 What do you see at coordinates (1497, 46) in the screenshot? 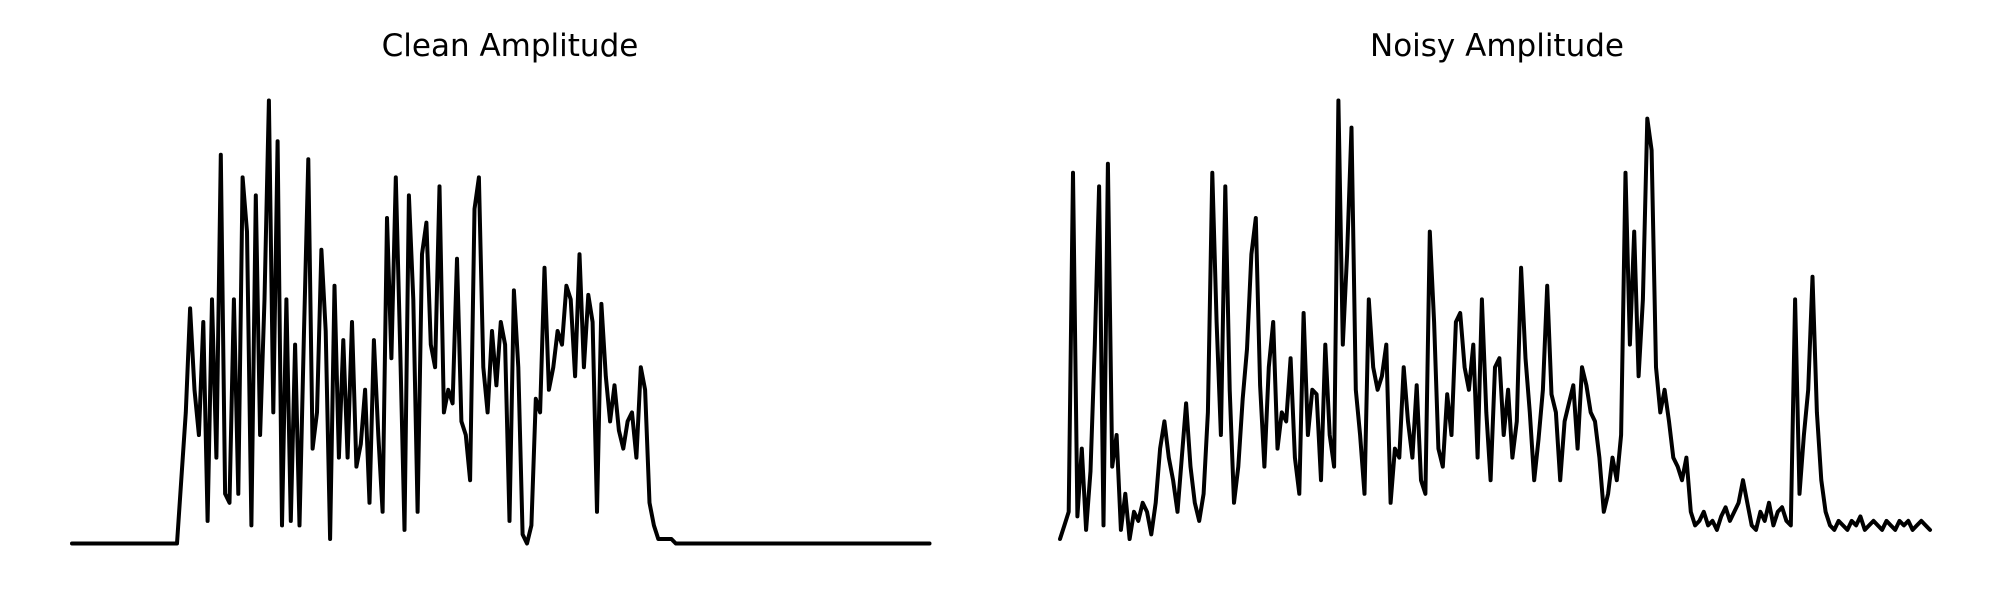
I see `panel-title-noisy: Noisy Amplitude` at bounding box center [1497, 46].